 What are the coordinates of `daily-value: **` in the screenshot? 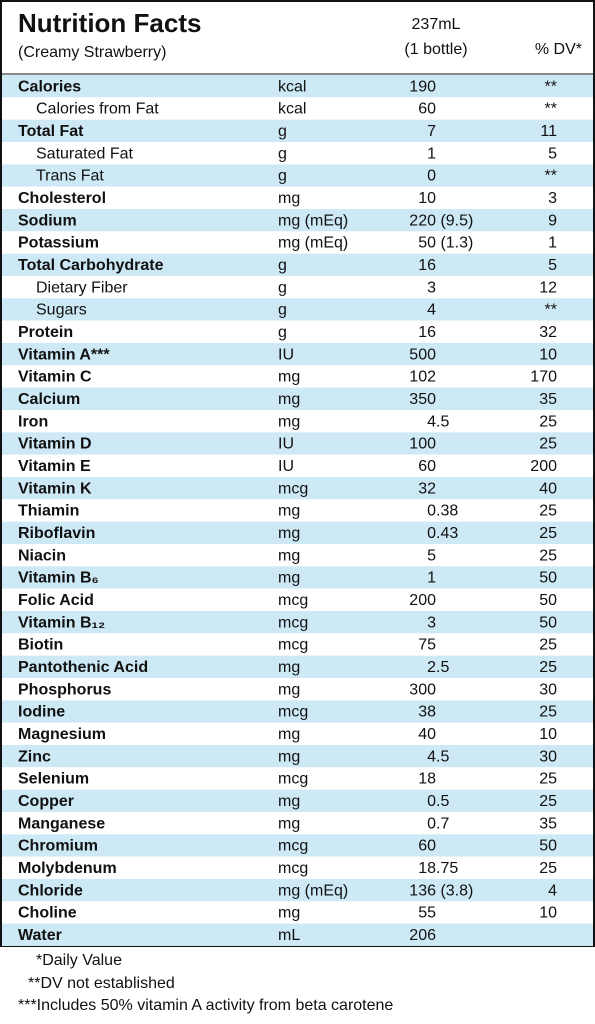 It's located at (551, 109).